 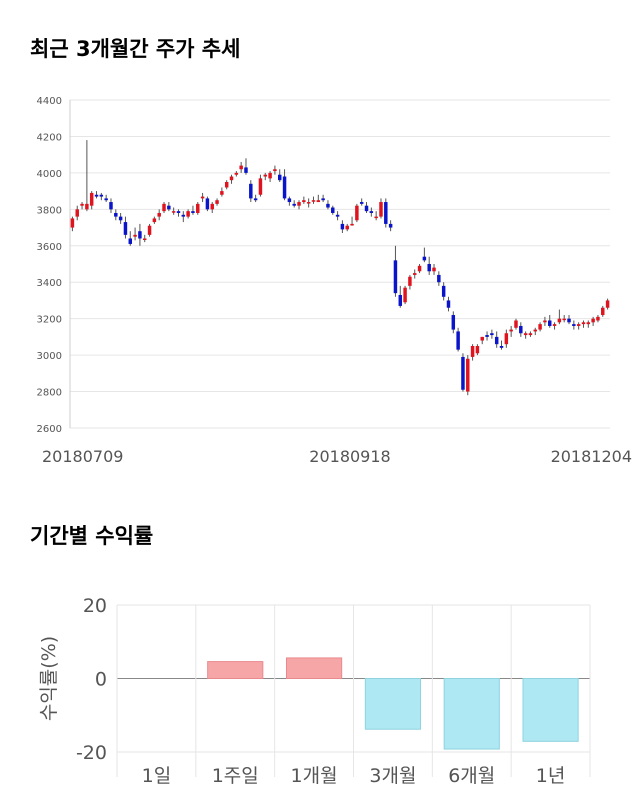 What do you see at coordinates (49, 247) in the screenshot?
I see `y-tick-label: 3600` at bounding box center [49, 247].